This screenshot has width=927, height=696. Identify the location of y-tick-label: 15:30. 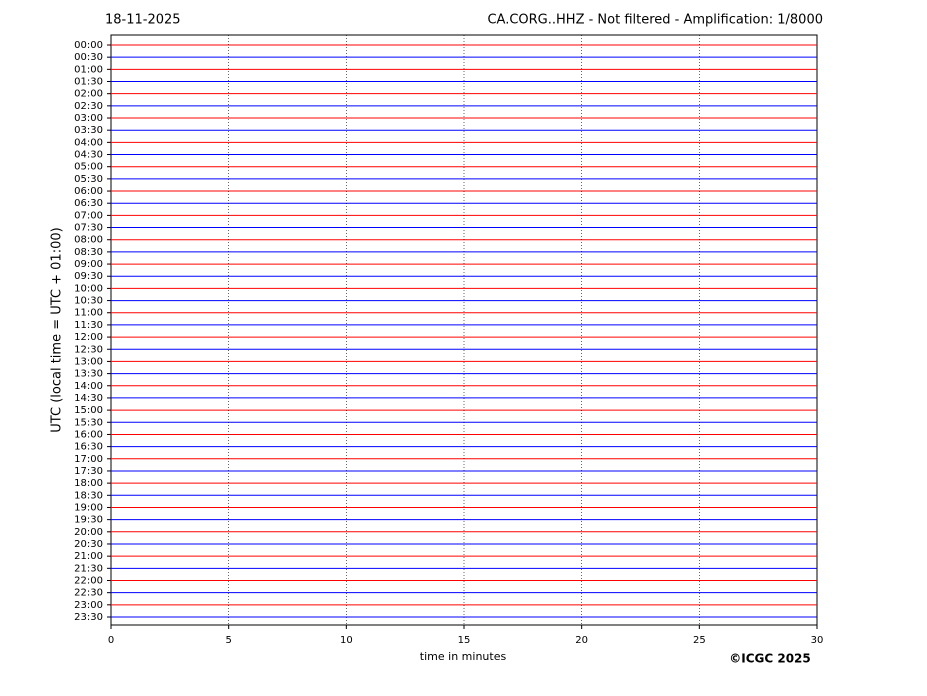
(88, 422).